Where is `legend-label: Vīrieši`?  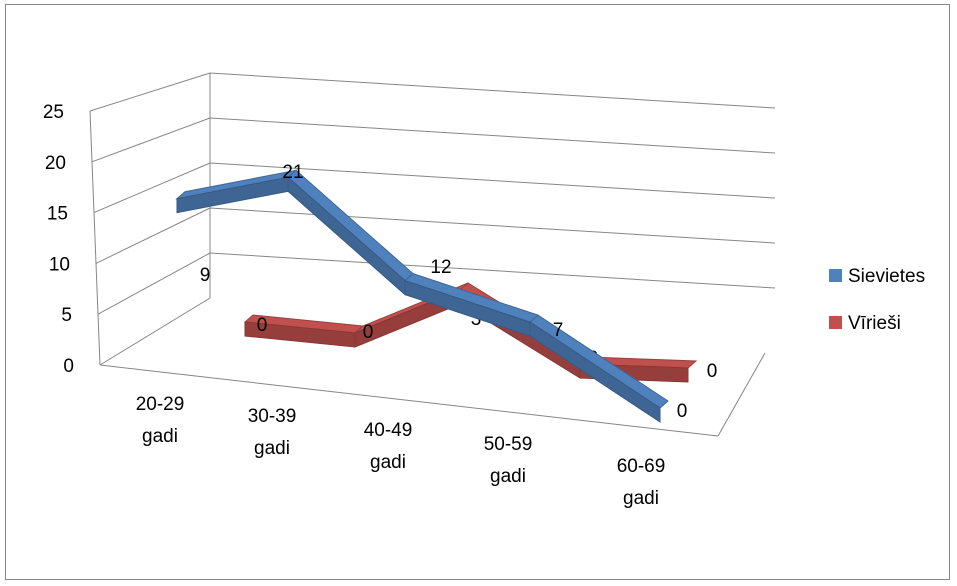
legend-label: Vīrieši is located at coordinates (874, 323).